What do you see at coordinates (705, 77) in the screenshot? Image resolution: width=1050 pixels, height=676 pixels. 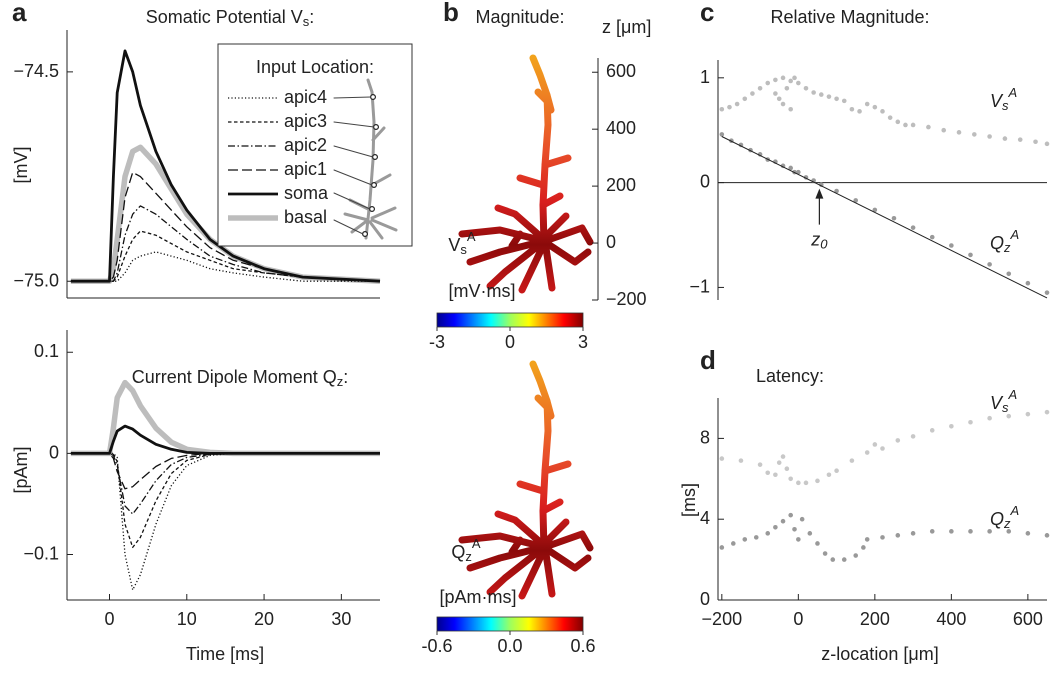 I see `y-tick-label: 1` at bounding box center [705, 77].